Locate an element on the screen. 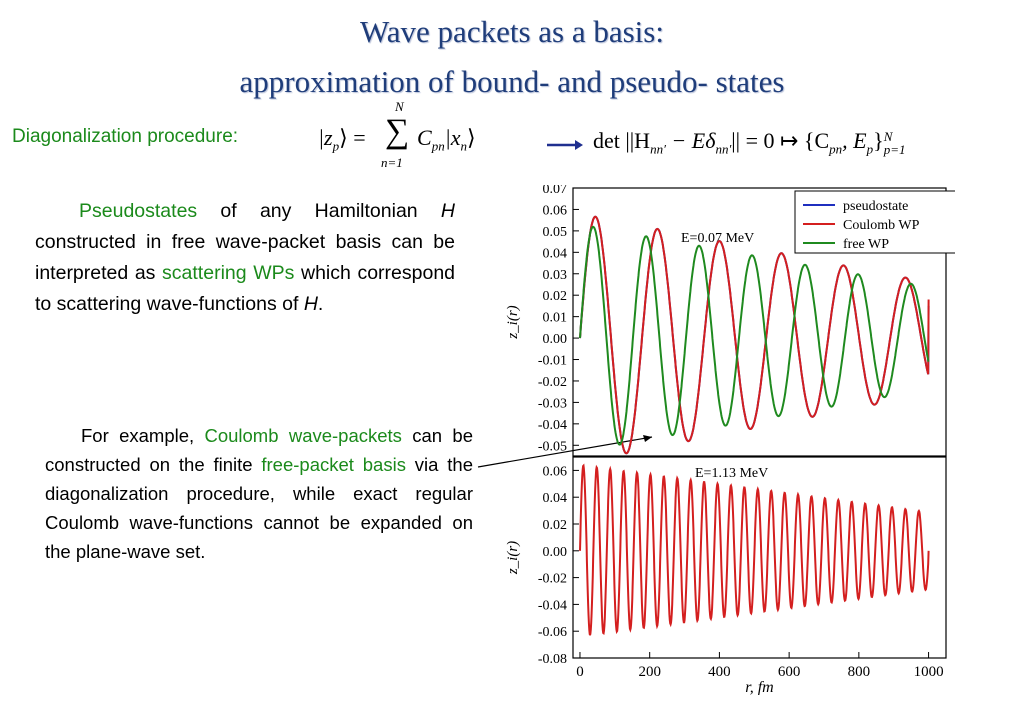 This screenshot has height=709, width=1024. energy-annotation: E=0.07 MeV is located at coordinates (717, 238).